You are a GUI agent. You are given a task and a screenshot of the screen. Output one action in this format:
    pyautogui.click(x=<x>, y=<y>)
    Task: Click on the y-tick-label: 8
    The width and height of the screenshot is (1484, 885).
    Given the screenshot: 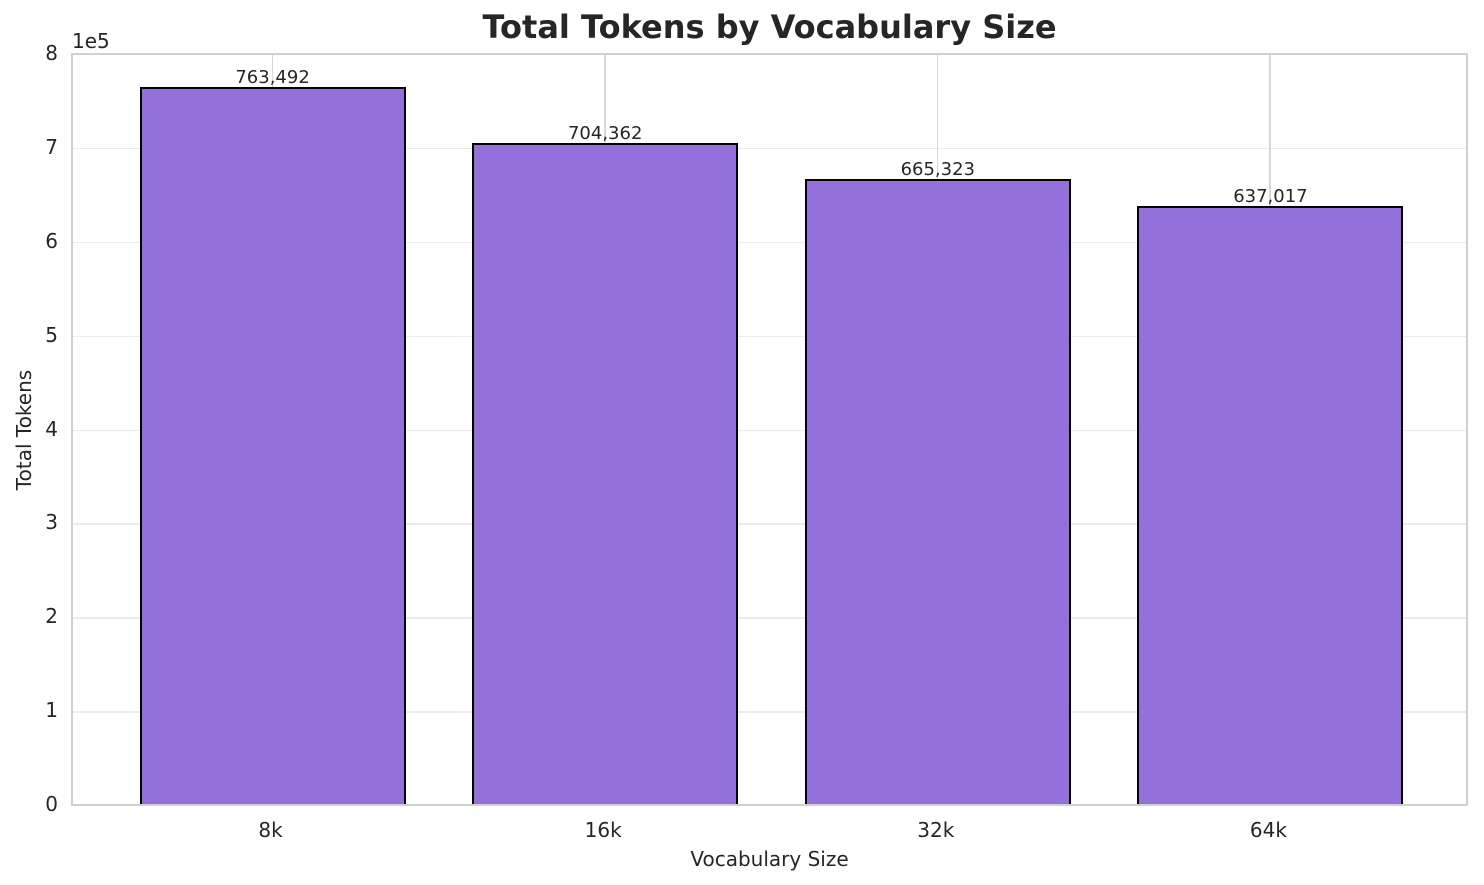 What is the action you would take?
    pyautogui.click(x=51, y=53)
    